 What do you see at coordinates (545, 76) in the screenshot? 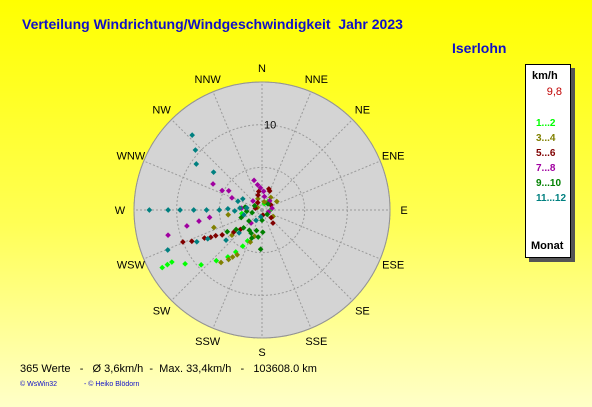
I see `legend-unit: km/h` at bounding box center [545, 76].